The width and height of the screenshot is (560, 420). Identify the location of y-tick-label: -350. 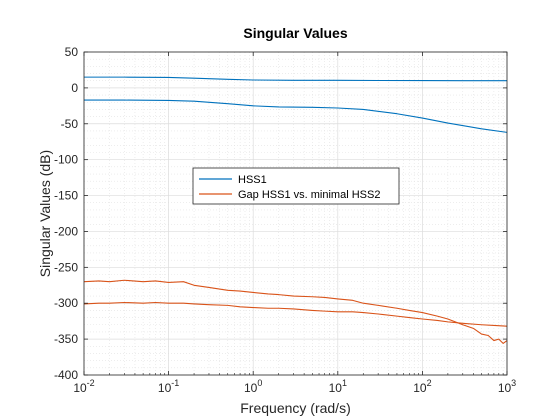
(66, 339).